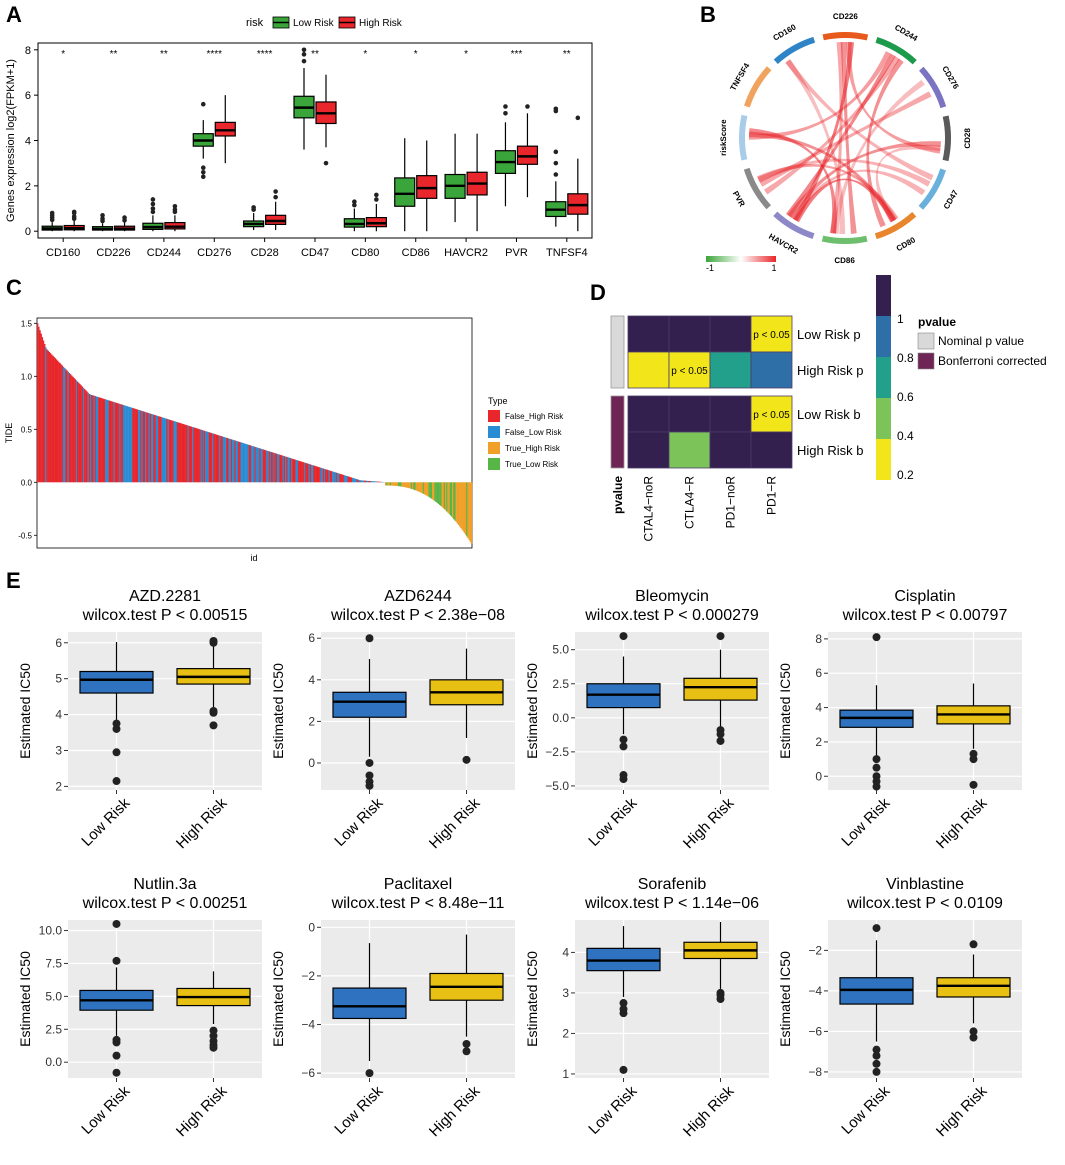 This screenshot has height=1165, width=1065. I want to click on sector-arc-CD226, so click(845, 36).